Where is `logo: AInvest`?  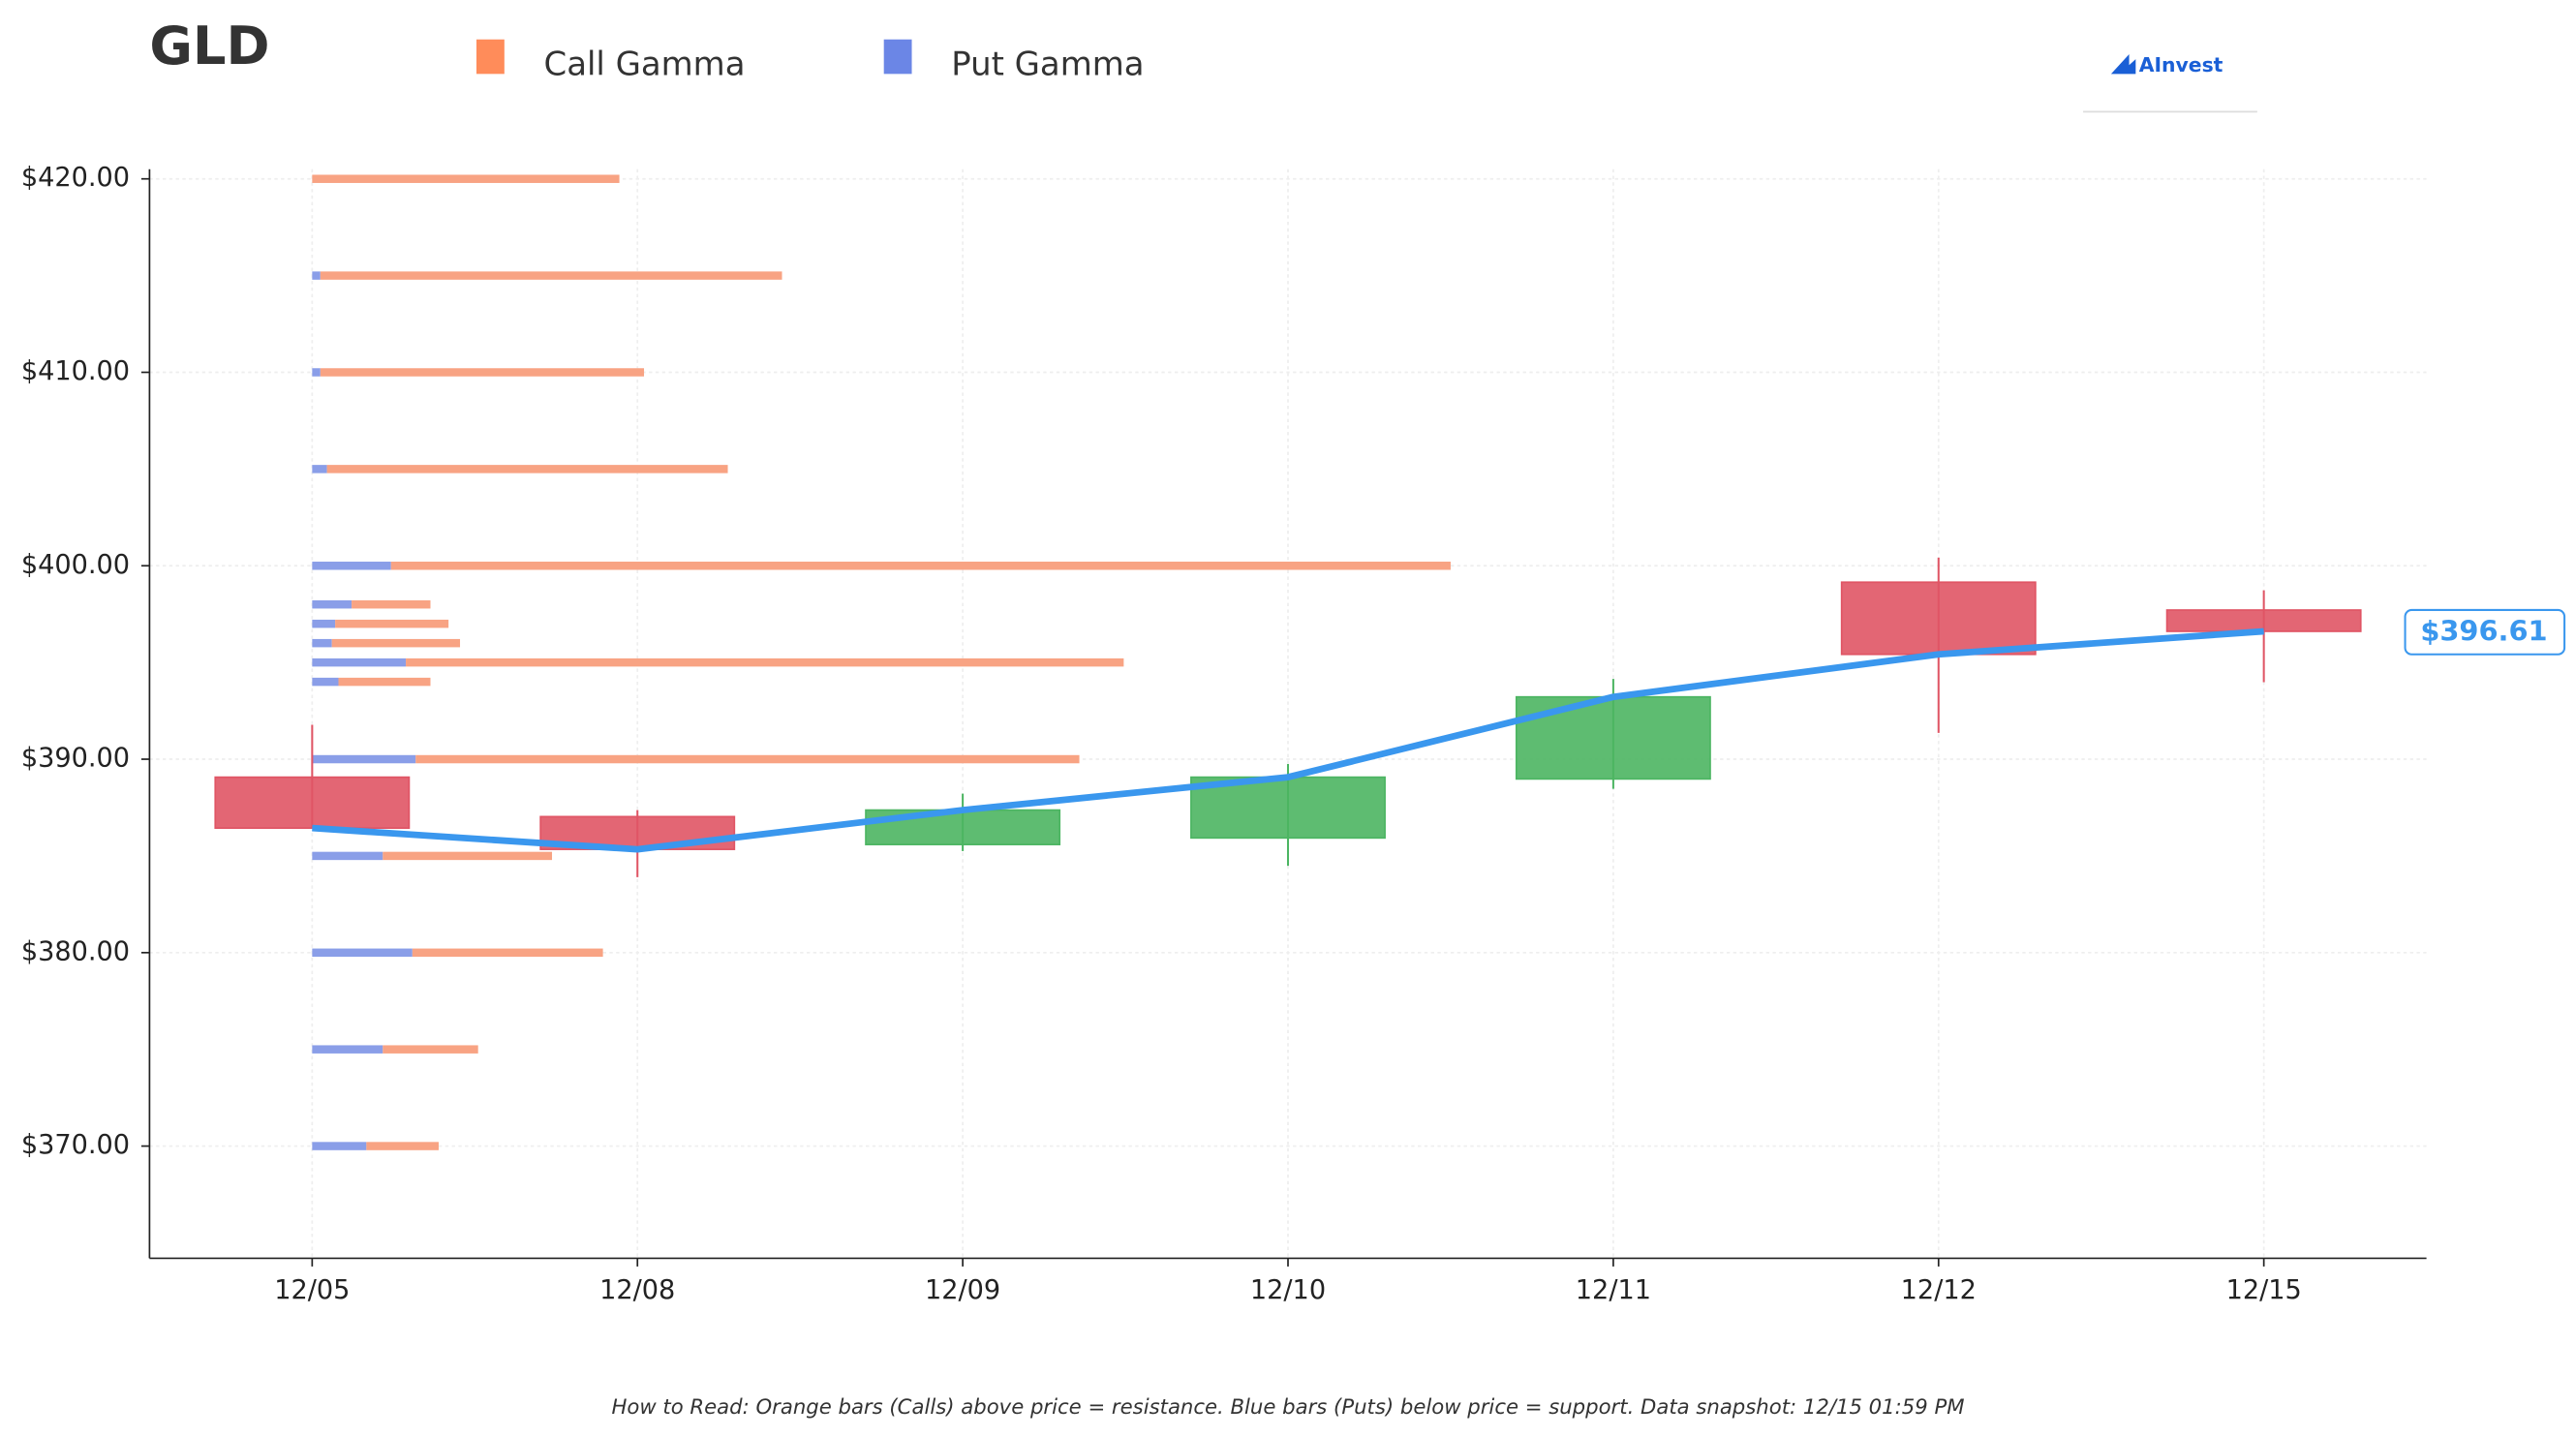
logo: AInvest is located at coordinates (2170, 83).